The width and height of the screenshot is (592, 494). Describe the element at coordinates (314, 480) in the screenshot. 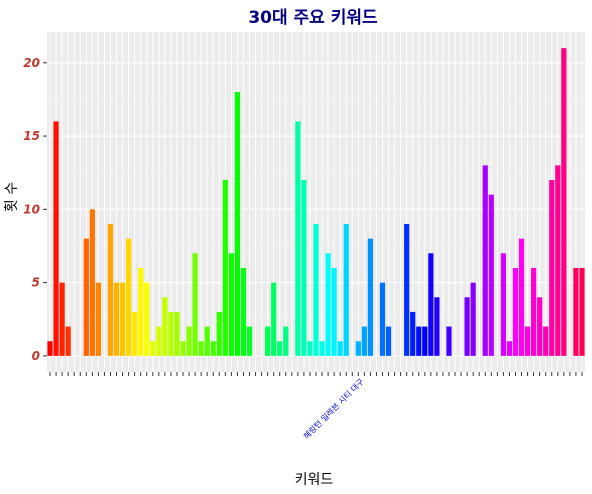

I see `x-axis-label: 키워드` at that location.